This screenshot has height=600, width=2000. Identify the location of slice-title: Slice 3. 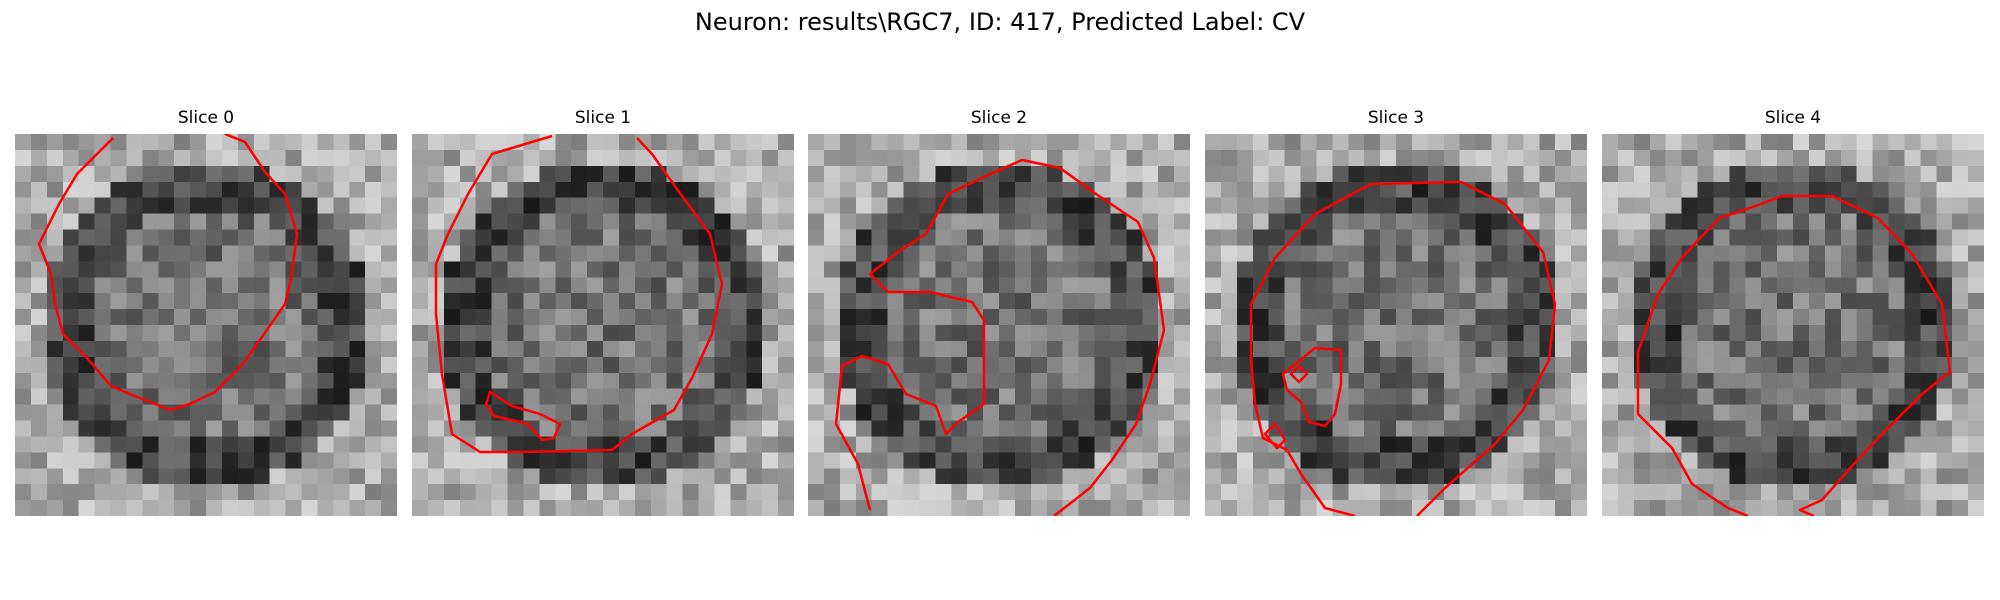
(1396, 118).